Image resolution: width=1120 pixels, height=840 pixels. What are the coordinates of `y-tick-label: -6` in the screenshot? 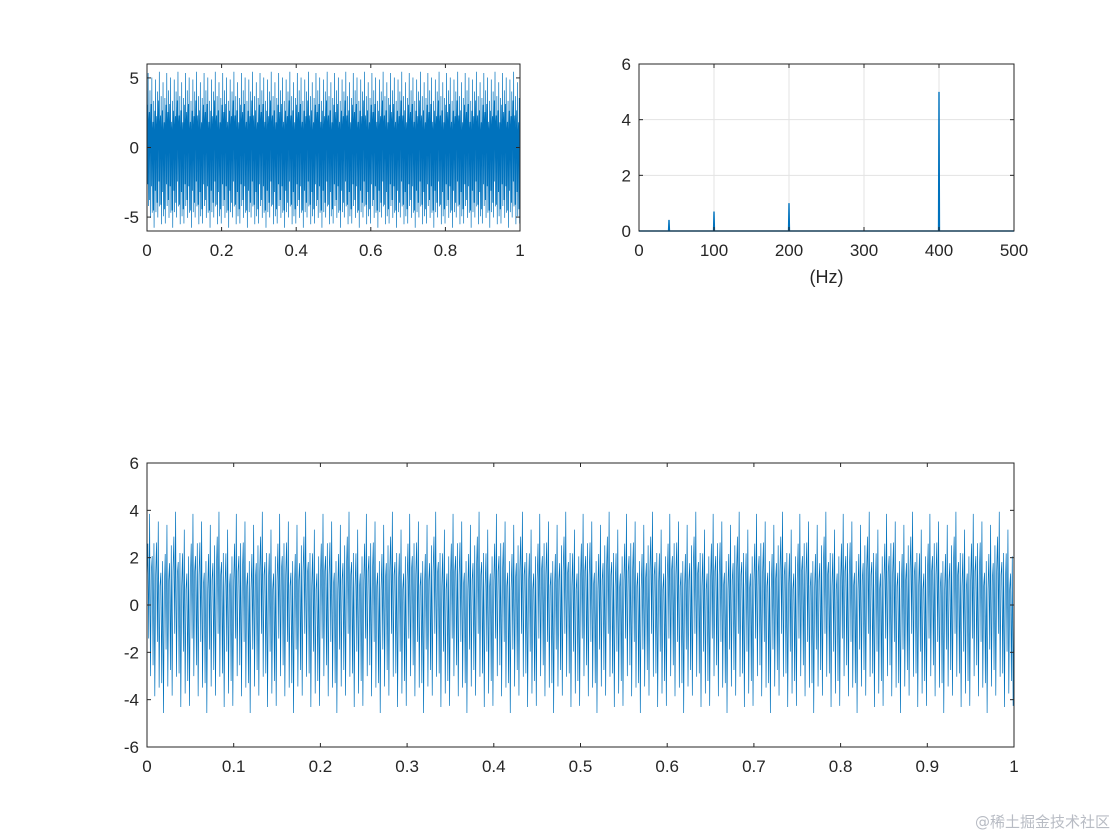 It's located at (131, 747).